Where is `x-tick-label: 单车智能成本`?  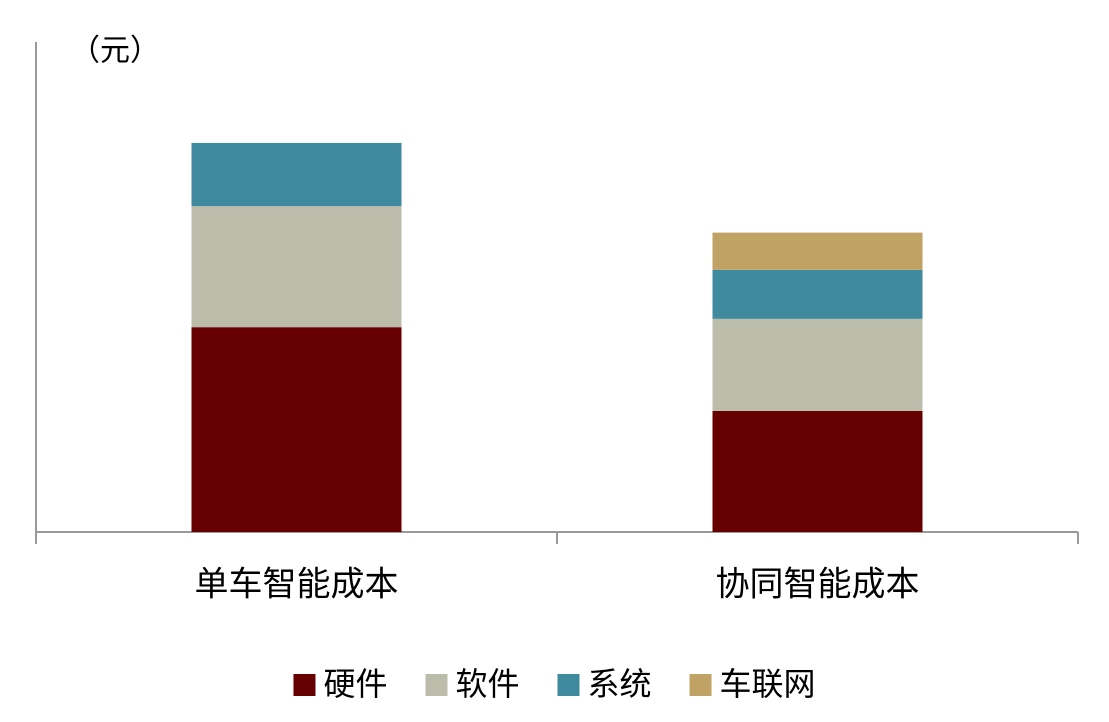 x-tick-label: 单车智能成本 is located at coordinates (297, 585).